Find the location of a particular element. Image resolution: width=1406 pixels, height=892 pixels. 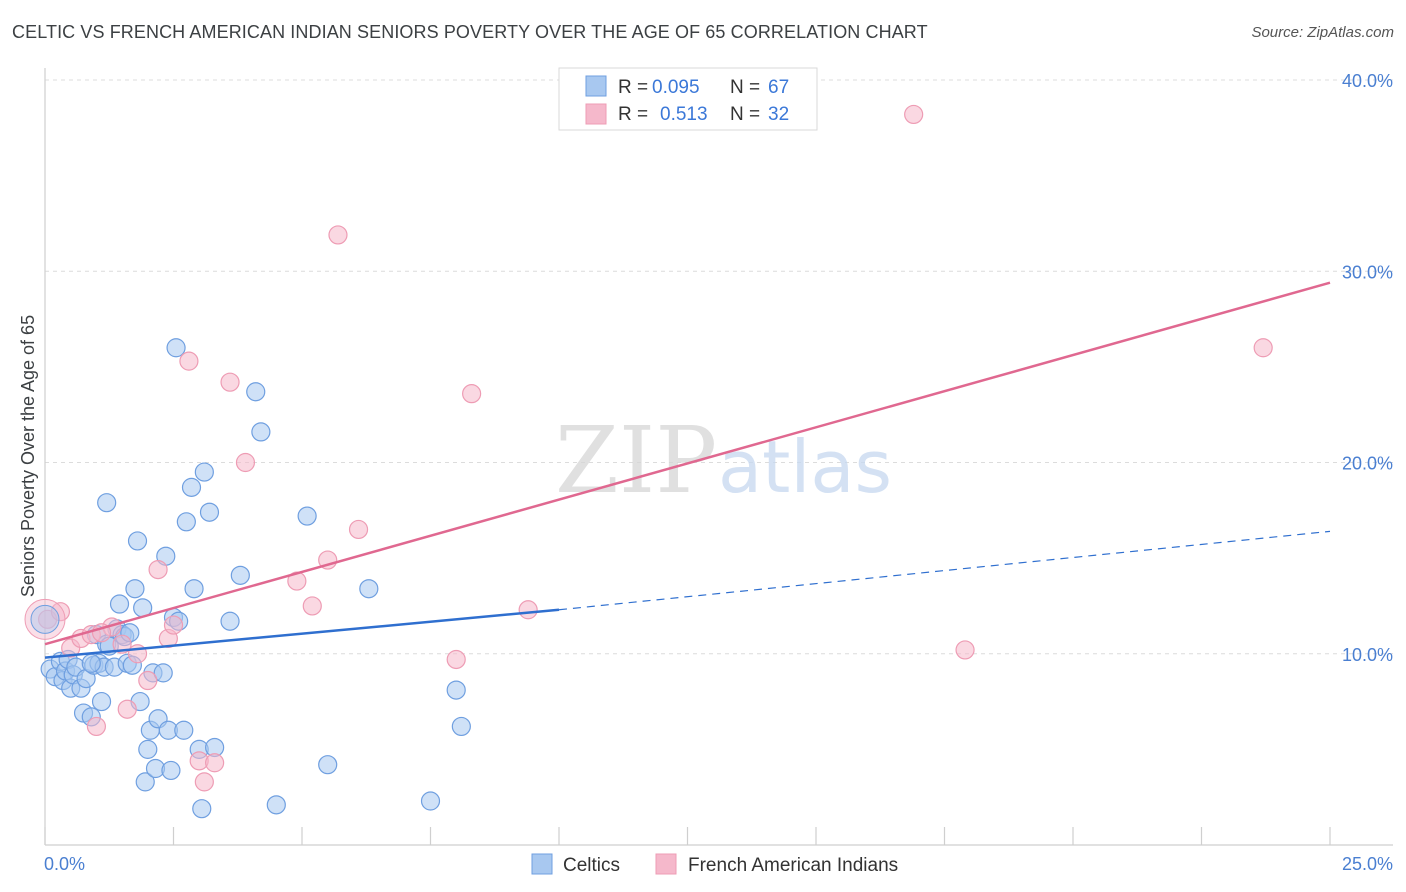

y-tick-label: 40.0% is located at coordinates (1367, 81).